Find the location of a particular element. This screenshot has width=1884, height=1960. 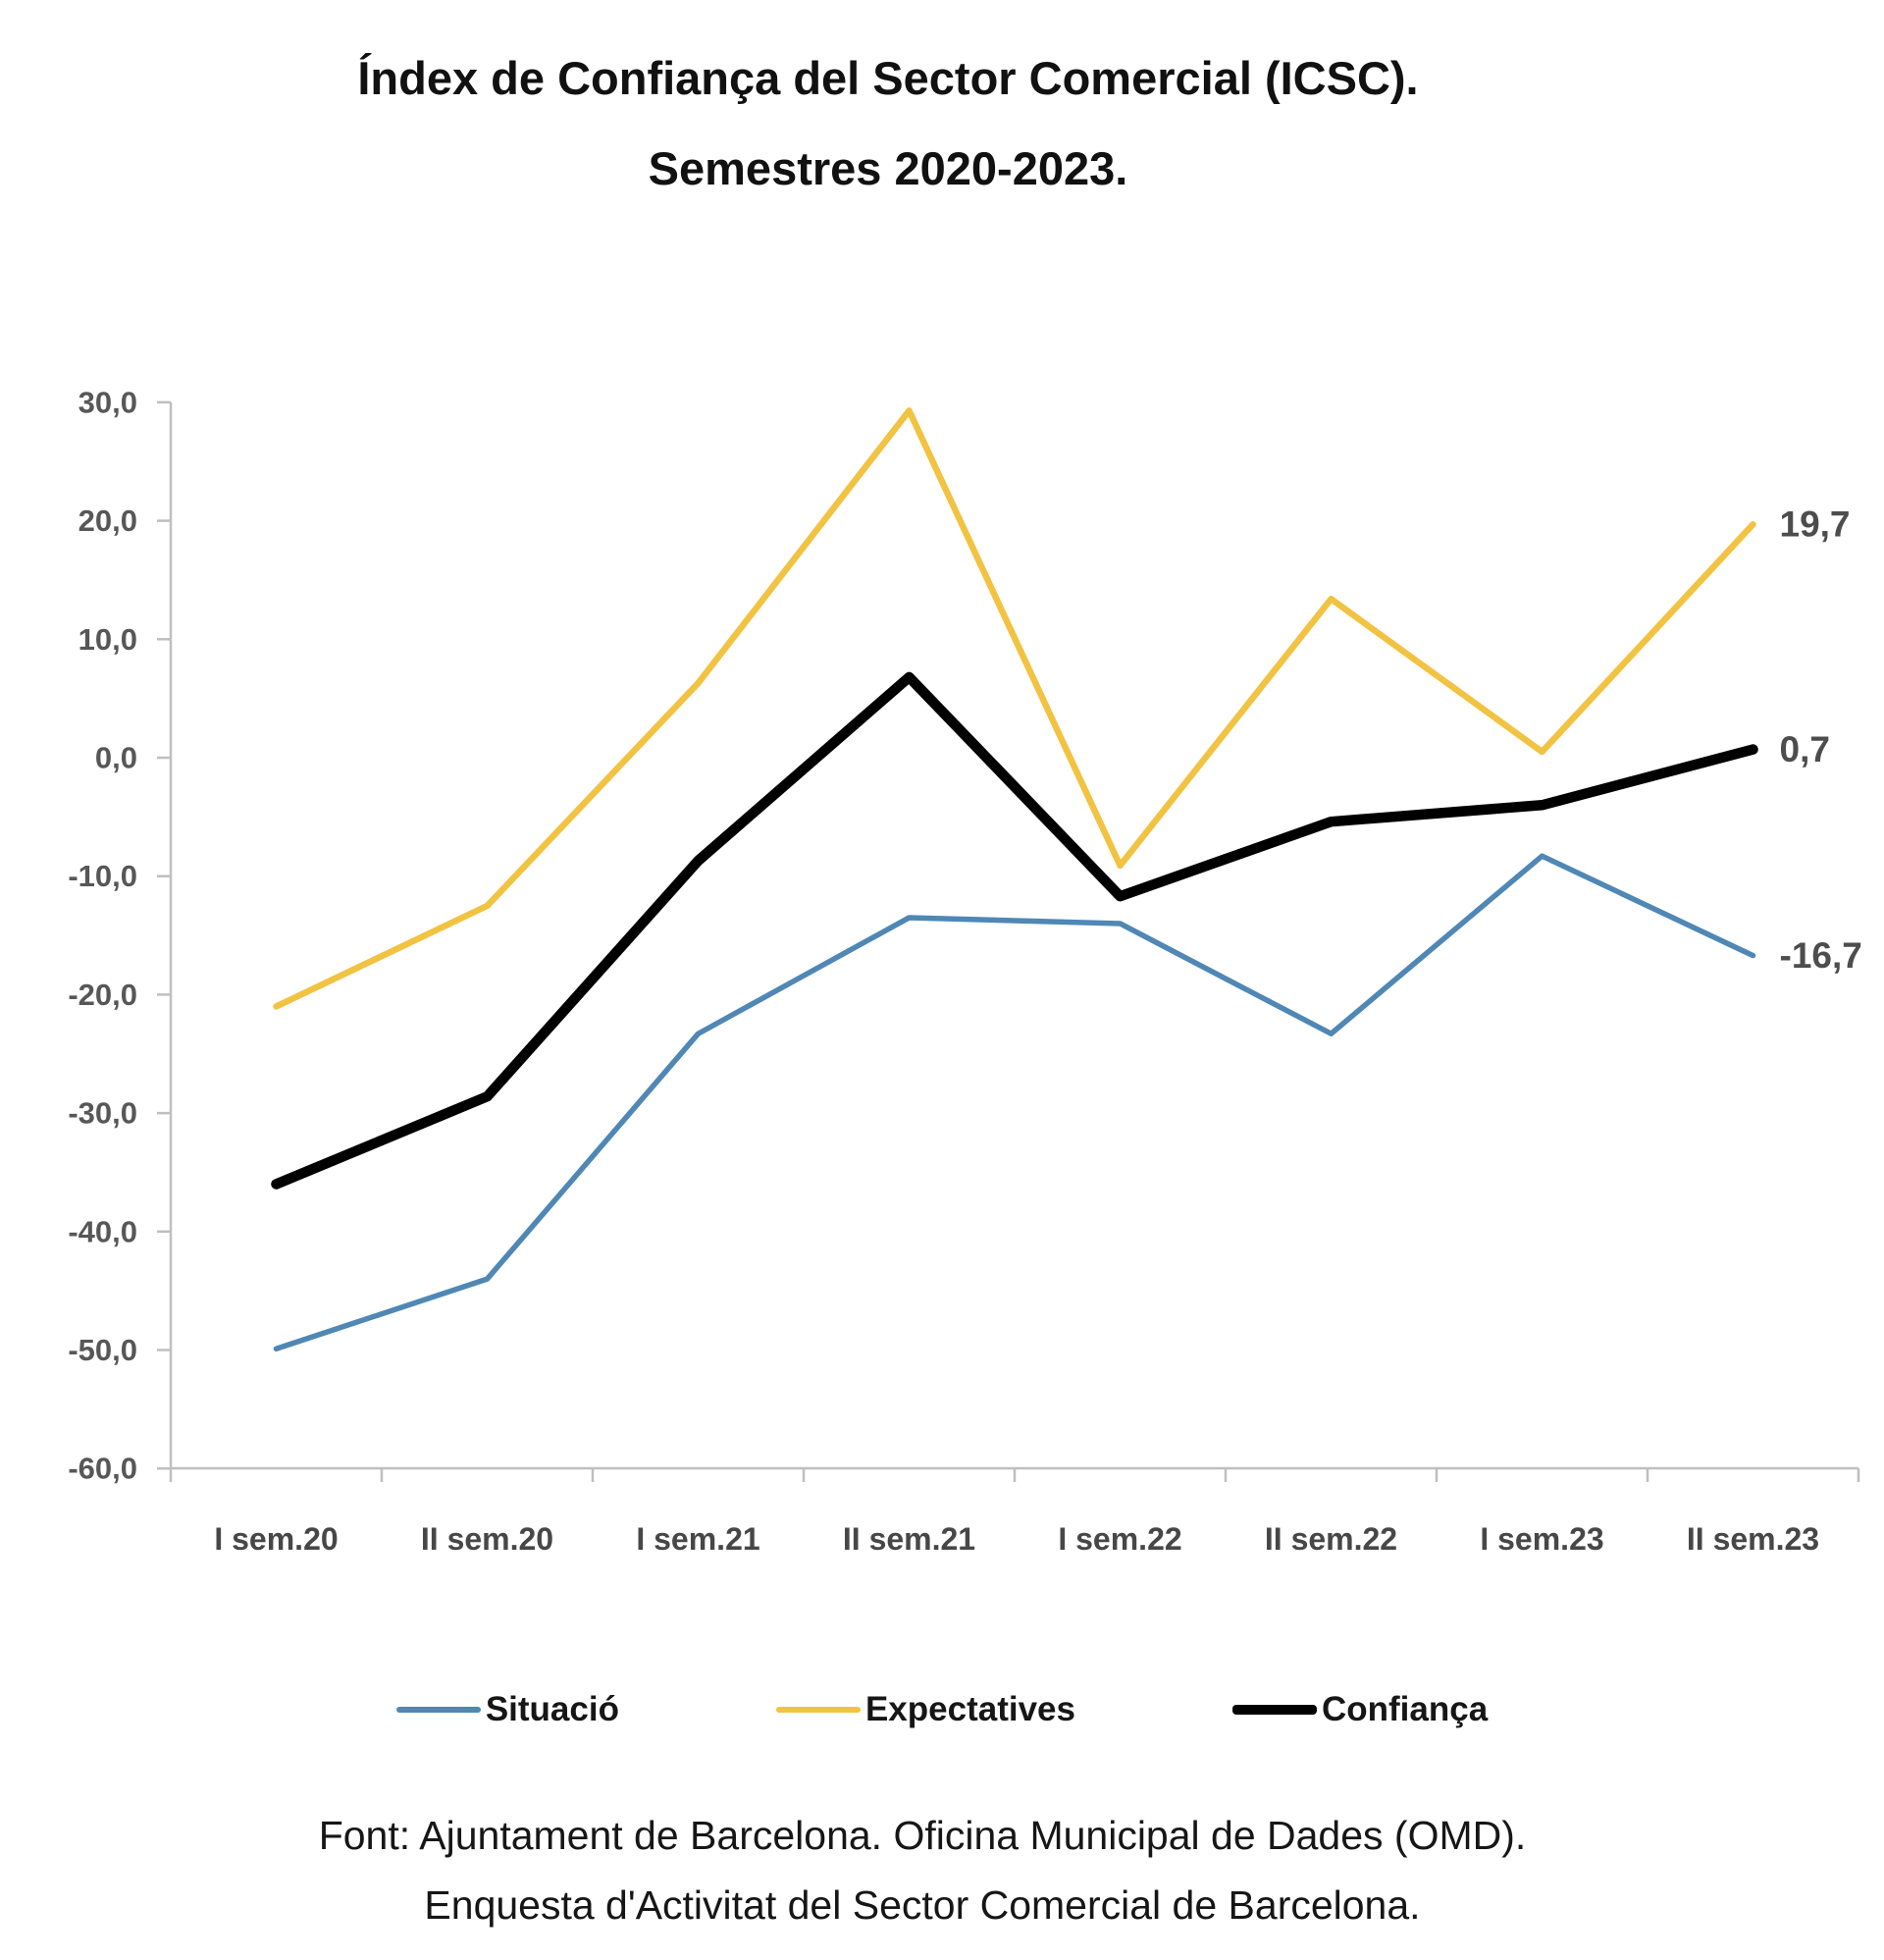

legend-swatch-expectatives is located at coordinates (818, 1710).